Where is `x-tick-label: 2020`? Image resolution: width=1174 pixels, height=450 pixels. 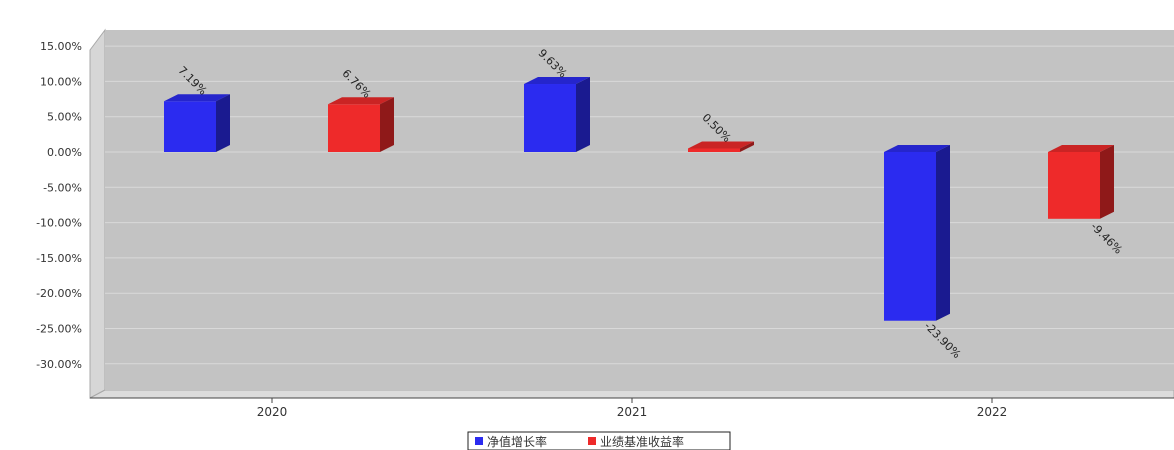 x-tick-label: 2020 is located at coordinates (272, 412).